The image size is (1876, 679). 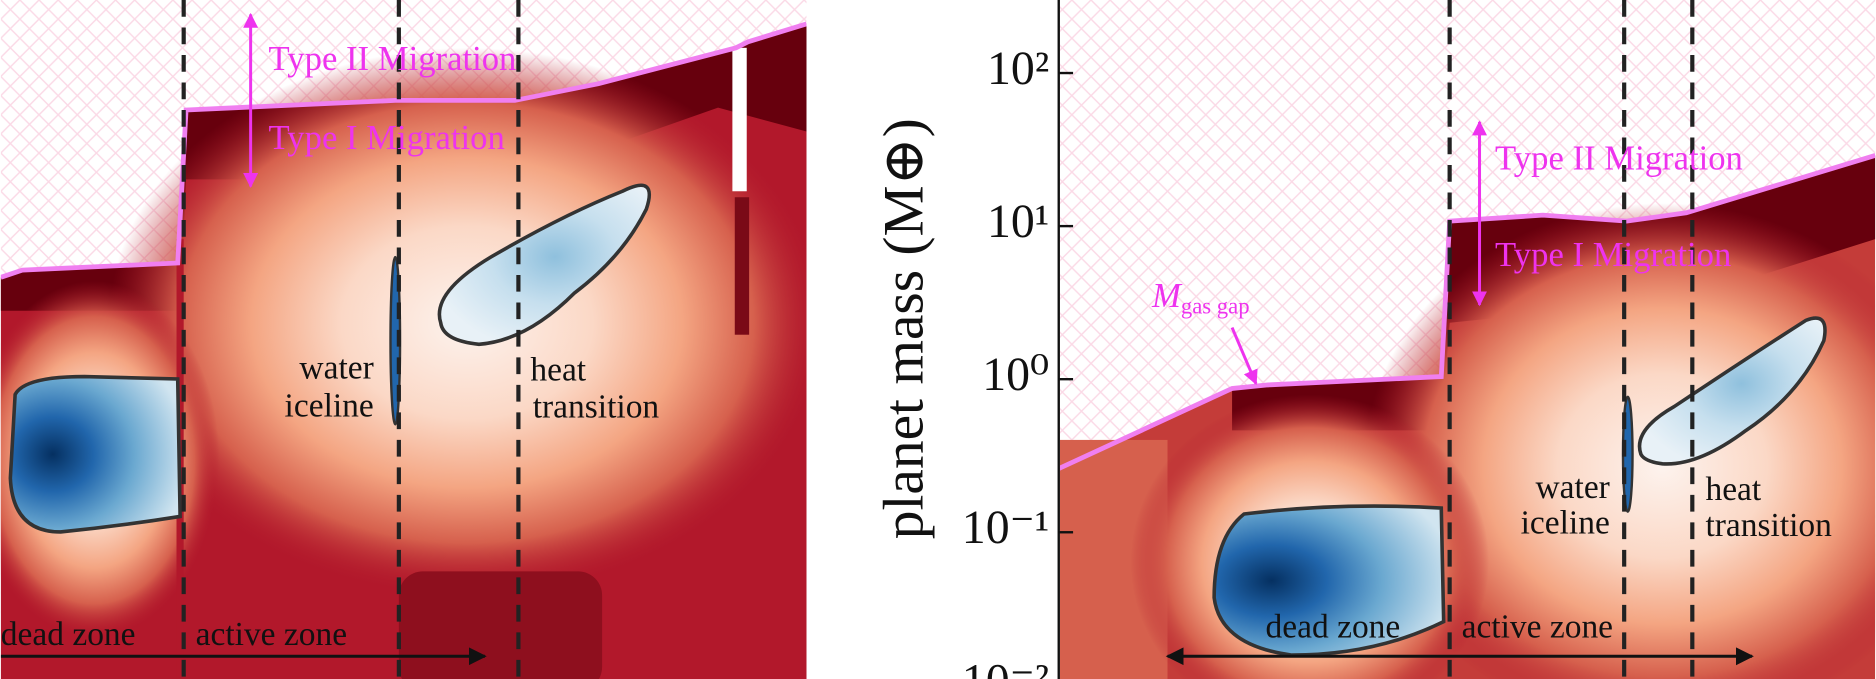 I want to click on annotation: Mgas gap, so click(x=1200, y=298).